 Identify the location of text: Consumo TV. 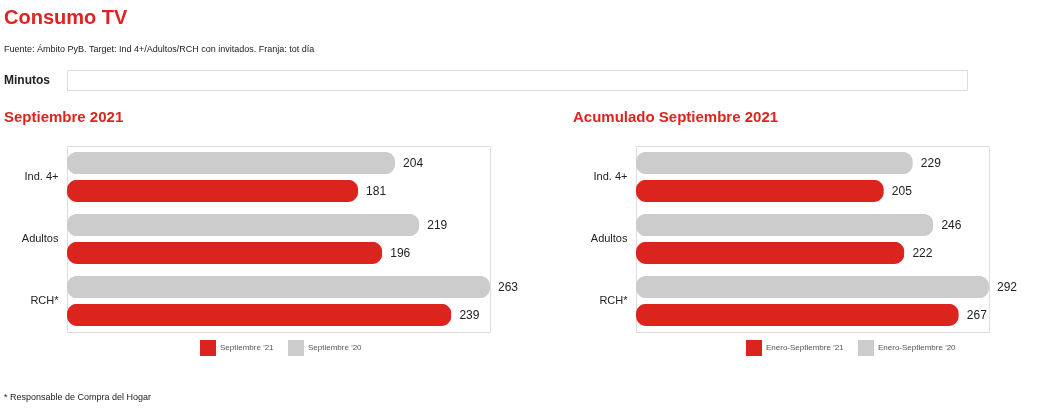
(66, 17).